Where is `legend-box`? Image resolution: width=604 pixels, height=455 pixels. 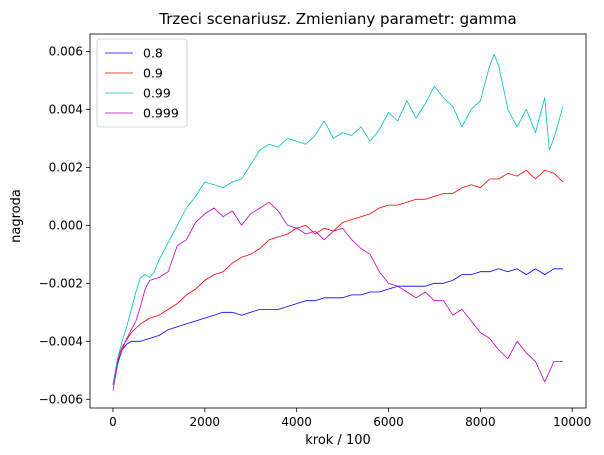 legend-box is located at coordinates (142, 83).